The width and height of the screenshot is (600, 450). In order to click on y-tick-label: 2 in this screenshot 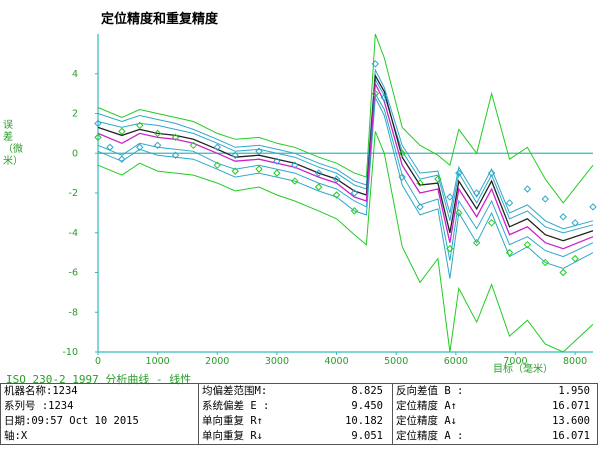, I will do `click(75, 114)`.